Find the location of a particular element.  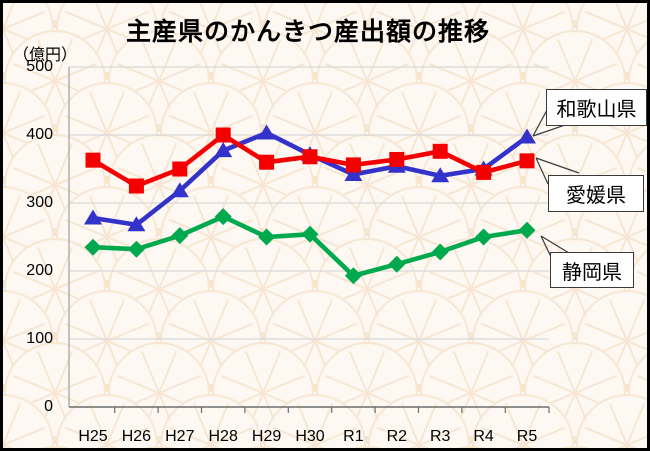

legend-label-wakayama: 和歌山県 is located at coordinates (596, 107).